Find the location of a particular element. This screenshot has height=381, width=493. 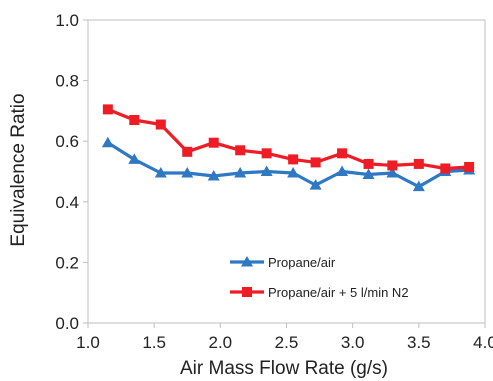

x-tick-label: 3.0 is located at coordinates (353, 342).